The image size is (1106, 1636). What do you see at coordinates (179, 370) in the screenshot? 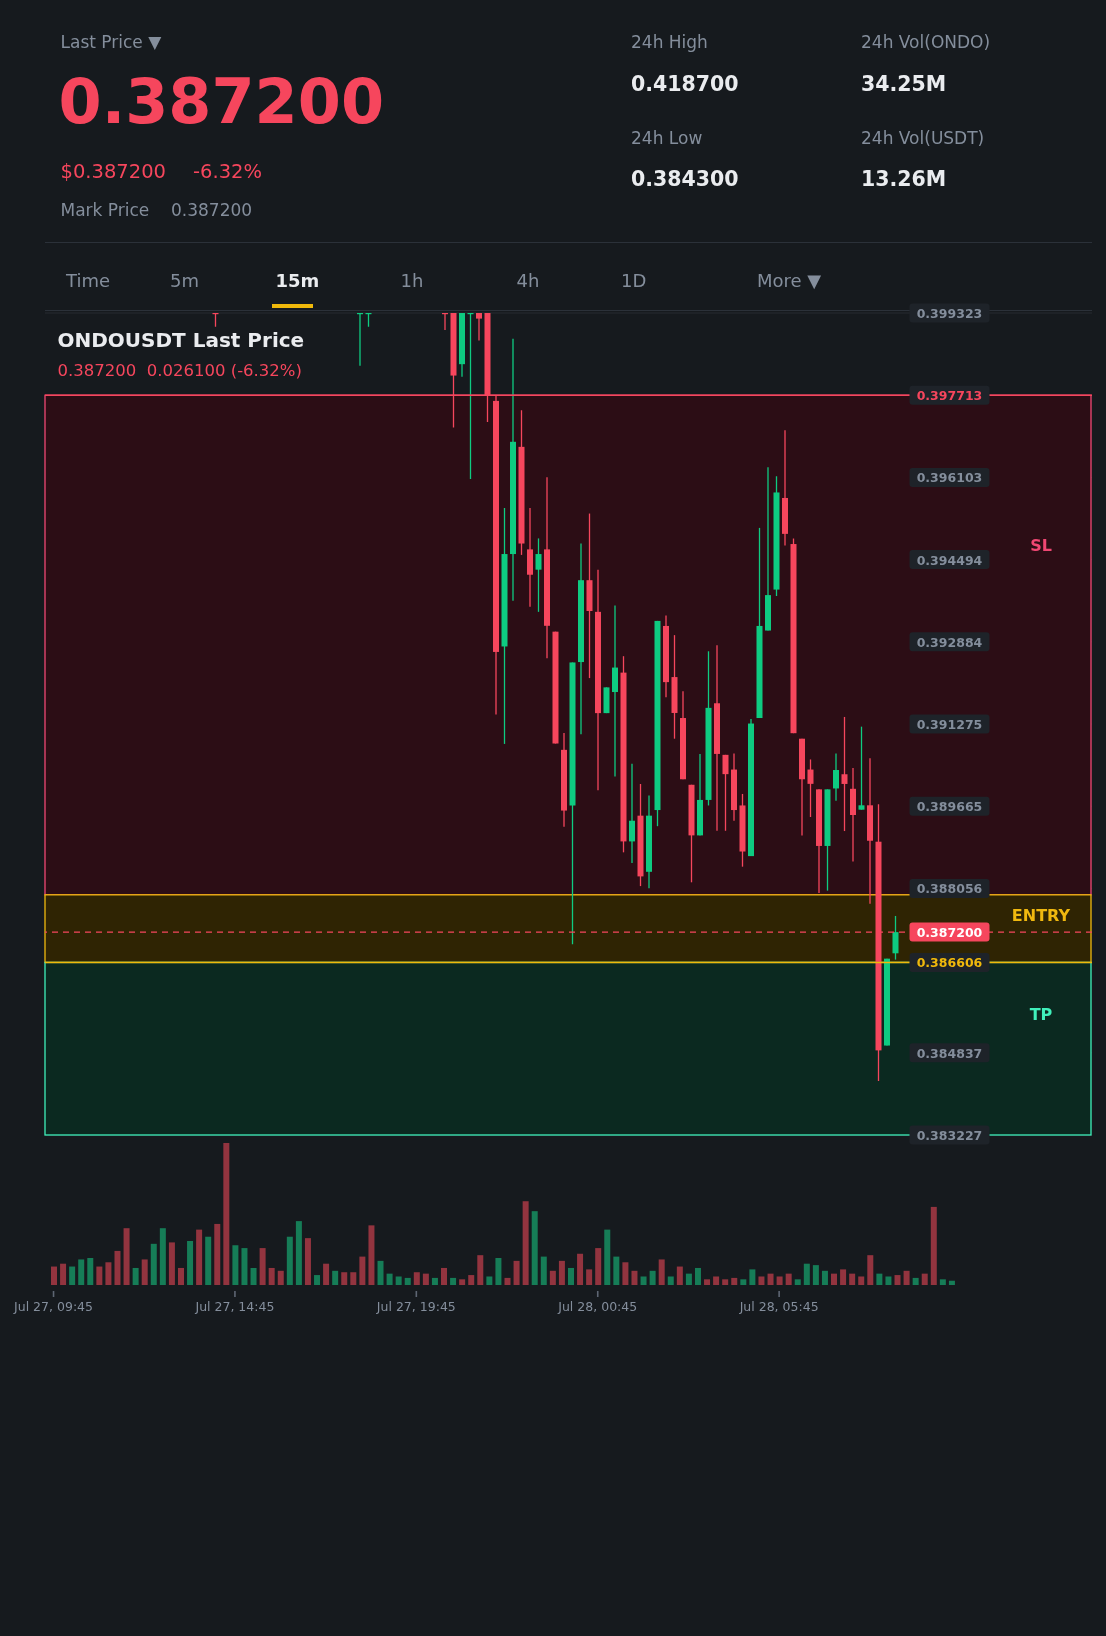
I see `text: 0.387200 0.026100 (-6.32%)` at bounding box center [179, 370].